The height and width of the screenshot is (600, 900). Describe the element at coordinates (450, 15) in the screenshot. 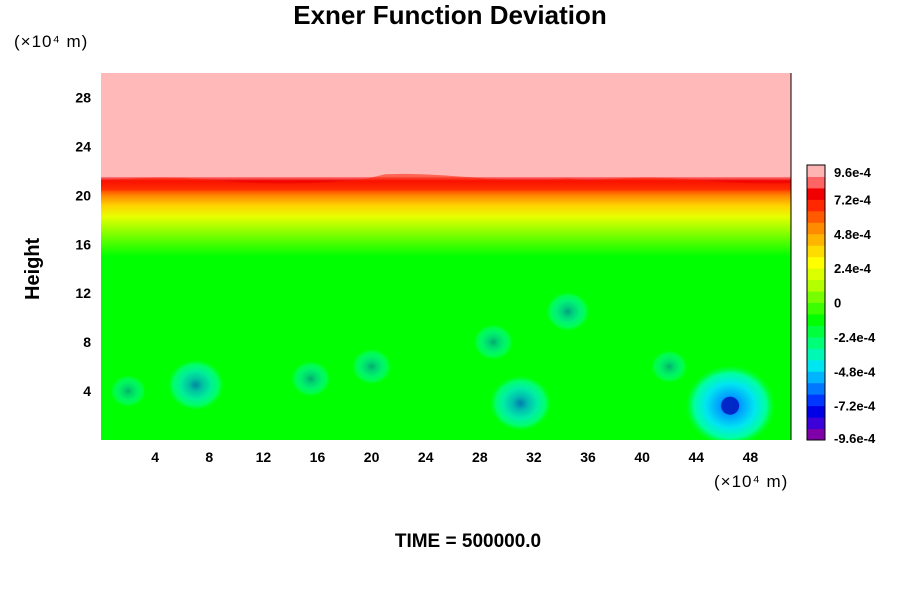

I see `chart-title: Exner Function Deviation` at that location.